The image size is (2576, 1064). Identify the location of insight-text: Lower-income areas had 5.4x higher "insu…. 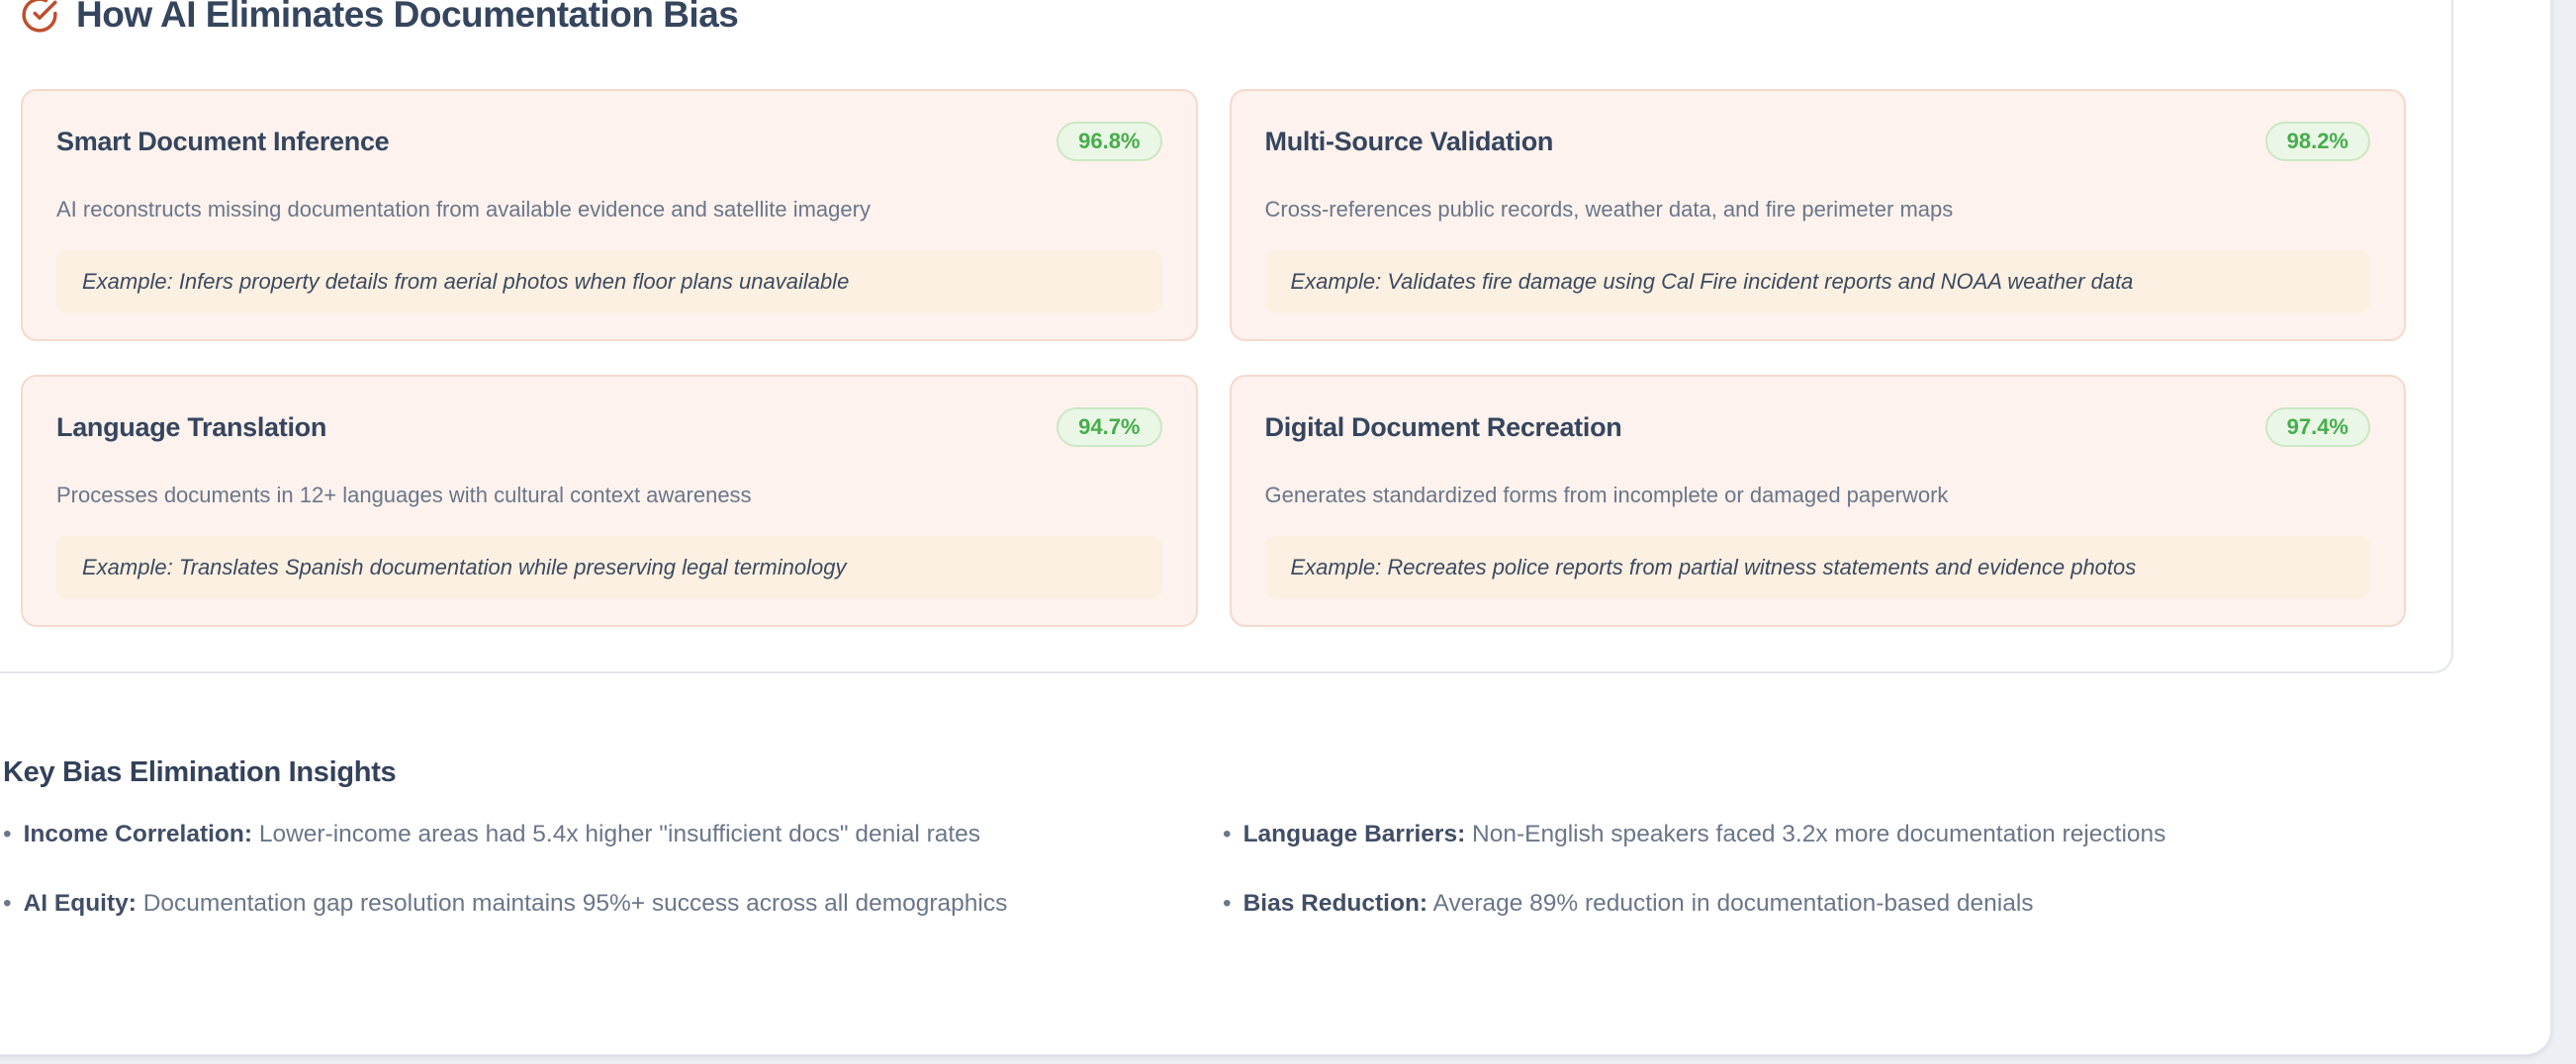
(620, 834).